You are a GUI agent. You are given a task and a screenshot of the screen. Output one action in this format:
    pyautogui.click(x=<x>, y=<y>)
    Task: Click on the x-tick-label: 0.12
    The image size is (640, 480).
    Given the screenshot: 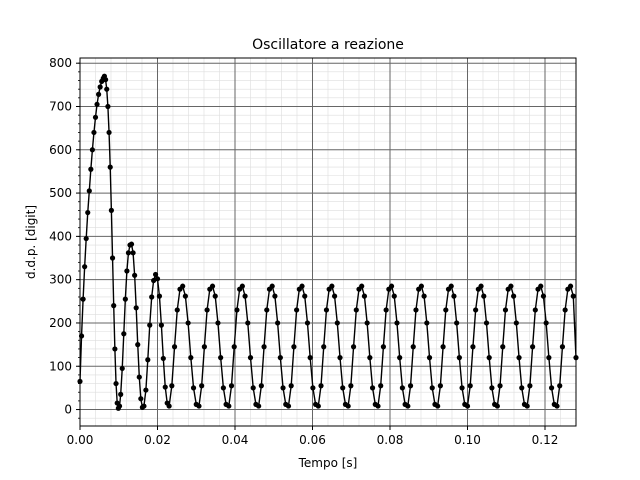 What is the action you would take?
    pyautogui.click(x=545, y=440)
    